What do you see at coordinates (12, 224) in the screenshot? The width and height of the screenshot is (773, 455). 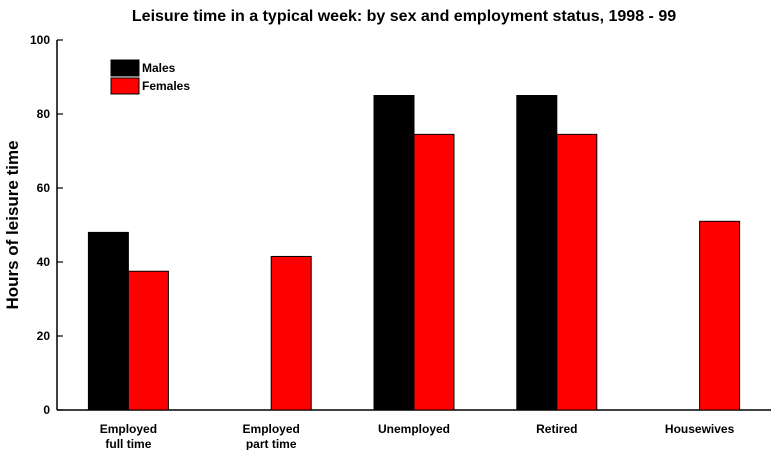 I see `y-axis-label: Hours of leisure time` at bounding box center [12, 224].